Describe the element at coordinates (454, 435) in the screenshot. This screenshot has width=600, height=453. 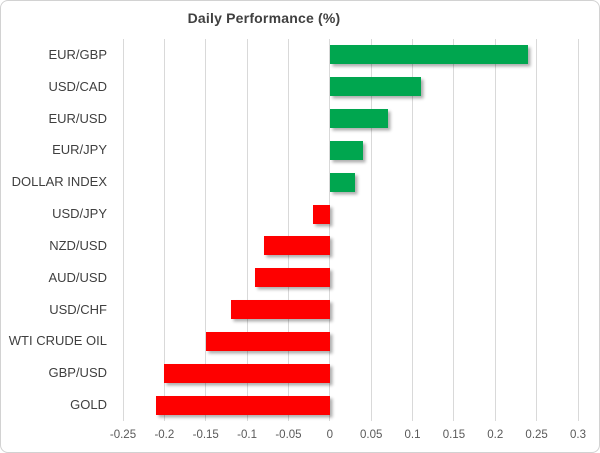
I see `tick-label: 0.15` at that location.